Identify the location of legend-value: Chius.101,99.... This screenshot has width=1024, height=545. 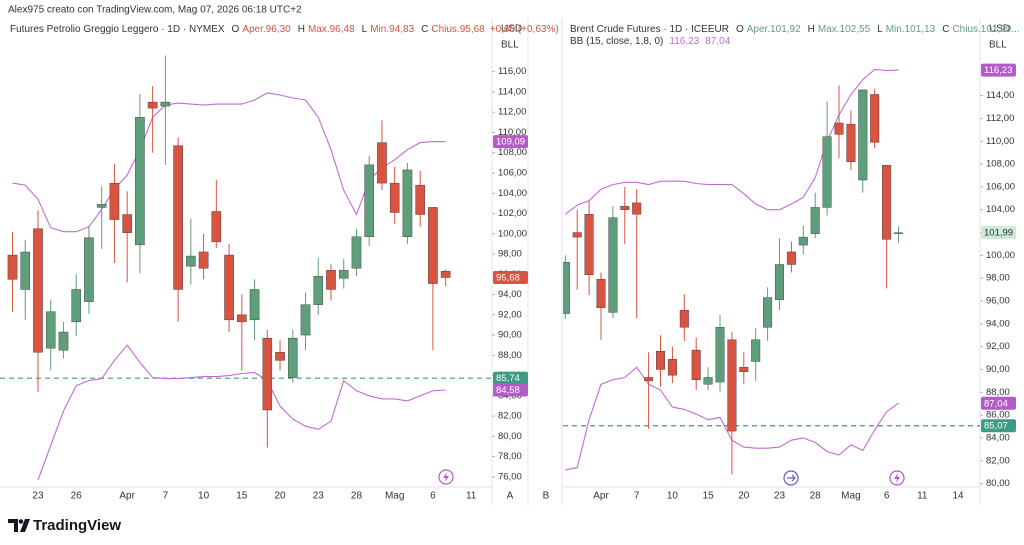
(985, 29).